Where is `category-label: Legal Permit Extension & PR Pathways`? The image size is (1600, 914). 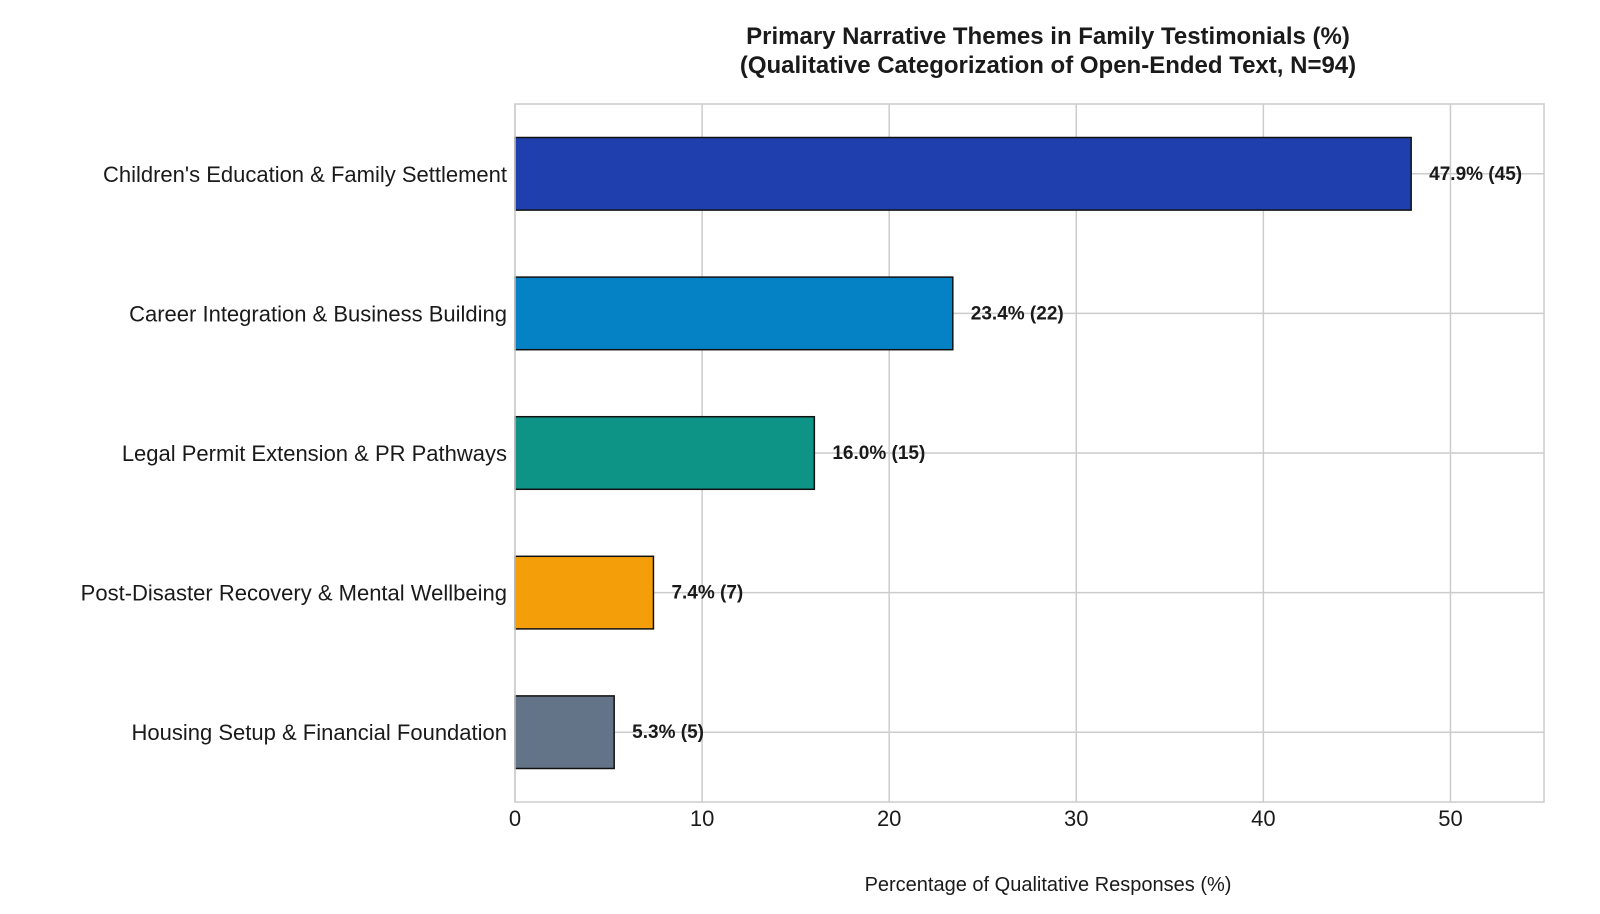
category-label: Legal Permit Extension & PR Pathways is located at coordinates (314, 453).